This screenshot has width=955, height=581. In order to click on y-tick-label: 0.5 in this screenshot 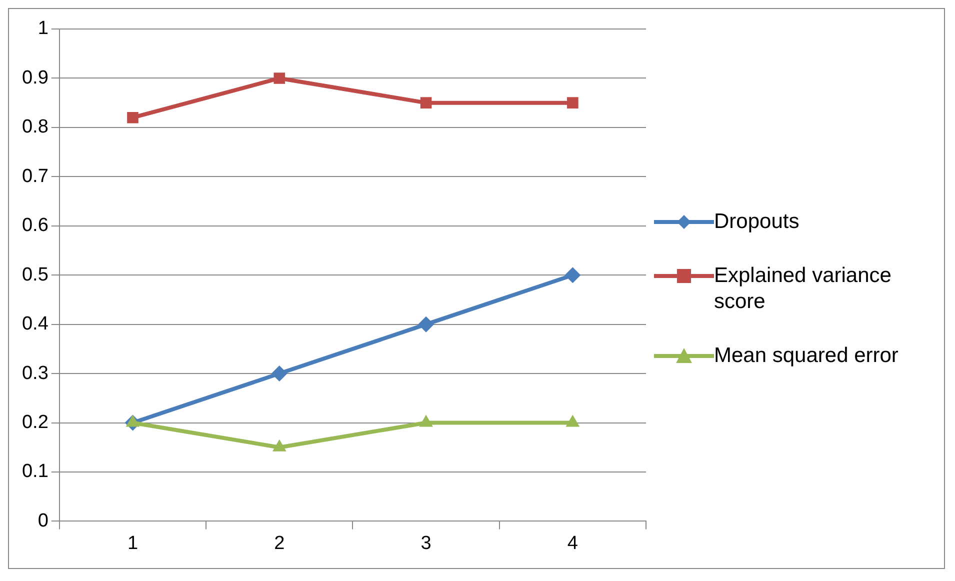, I will do `click(35, 275)`.